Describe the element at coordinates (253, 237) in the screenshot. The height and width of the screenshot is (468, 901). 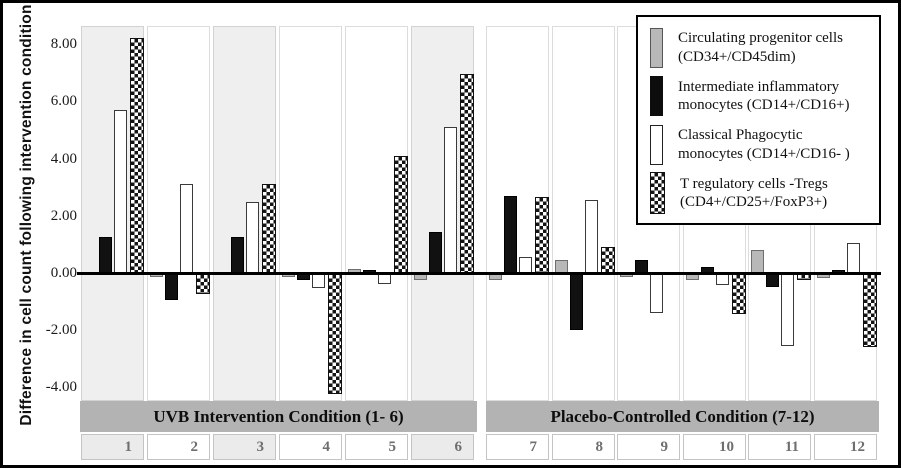
I see `bar-white-cat3` at that location.